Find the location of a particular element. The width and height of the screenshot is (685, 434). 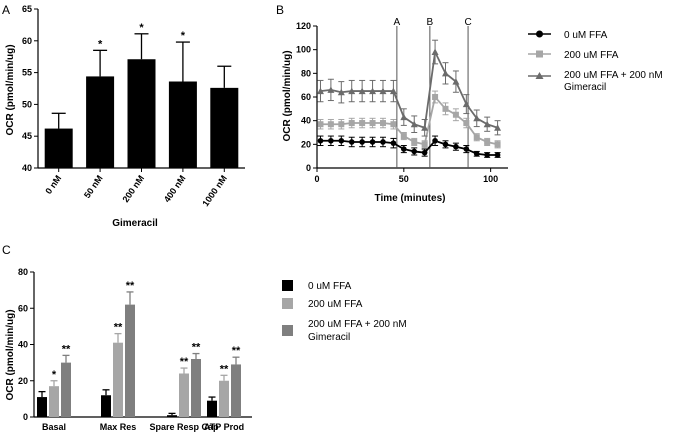

legend-c-item-1: 200 uM FFA is located at coordinates (322, 304).